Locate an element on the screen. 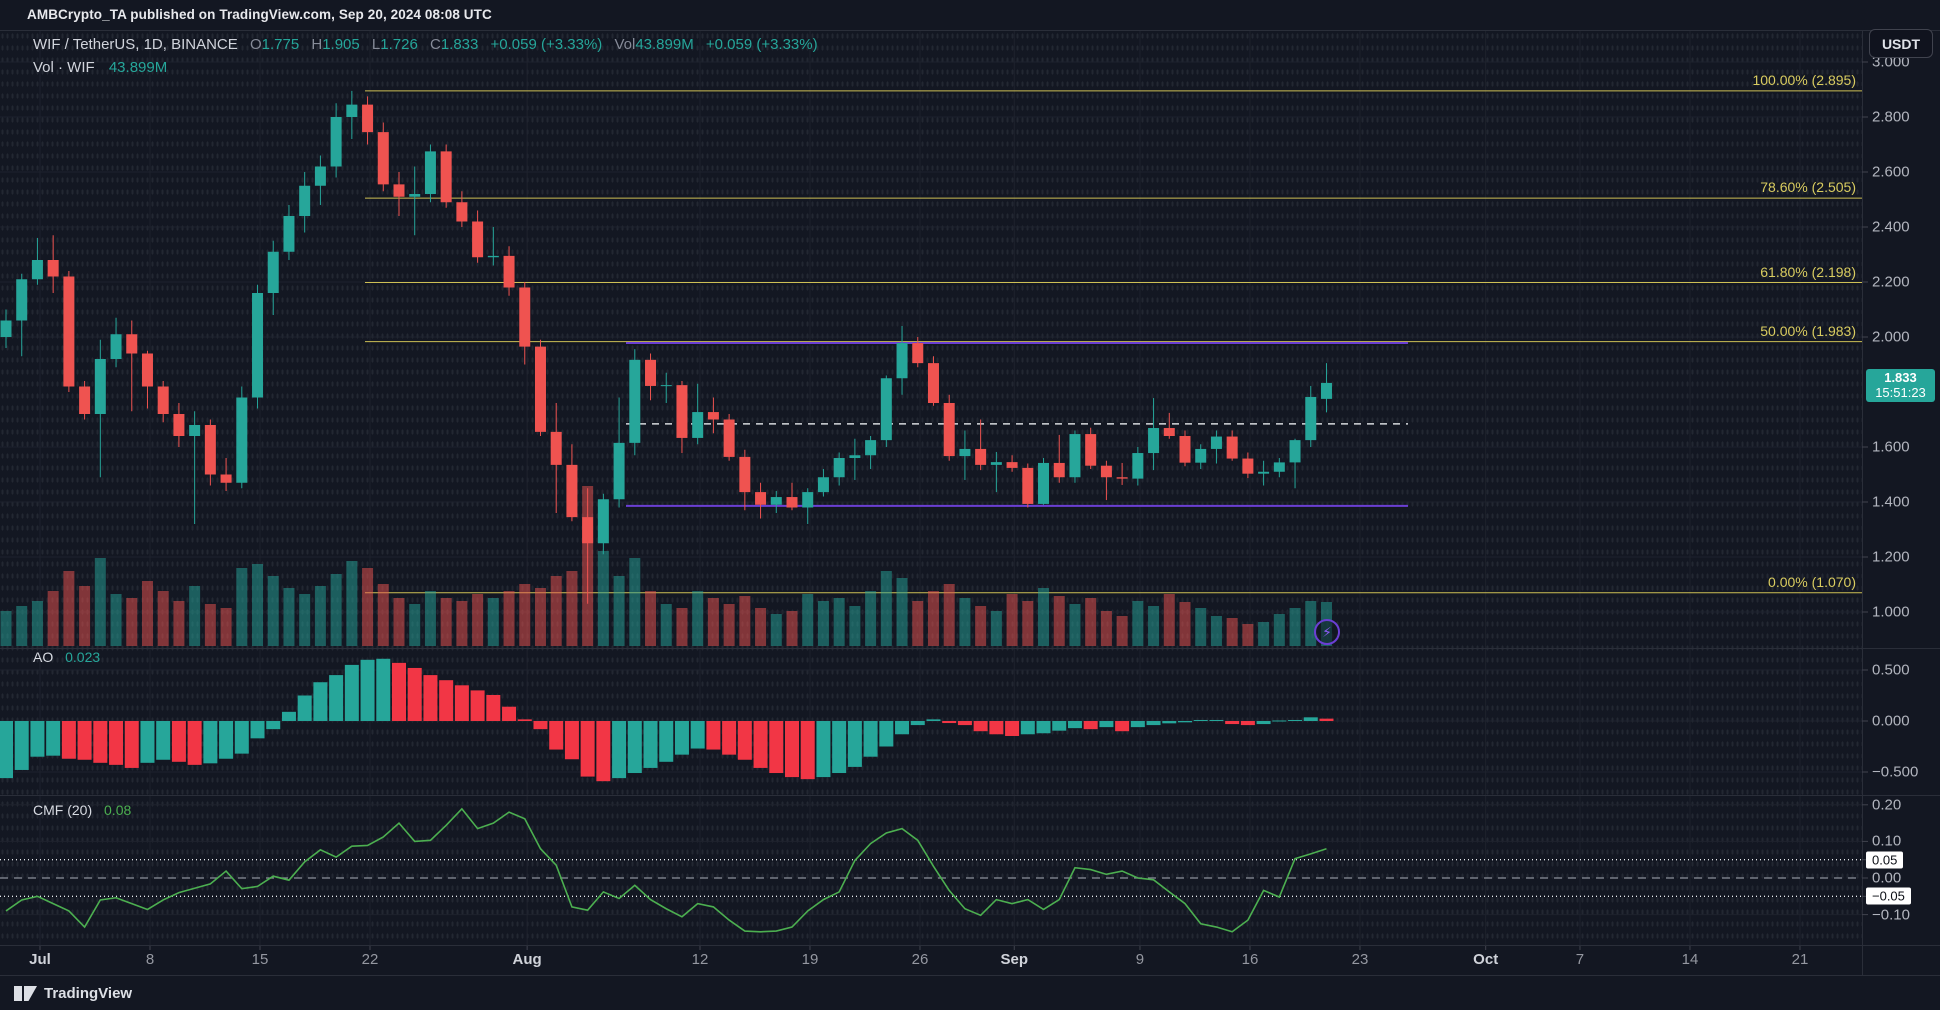 The height and width of the screenshot is (1010, 1940). footer-bar: TradingView is located at coordinates (970, 993).